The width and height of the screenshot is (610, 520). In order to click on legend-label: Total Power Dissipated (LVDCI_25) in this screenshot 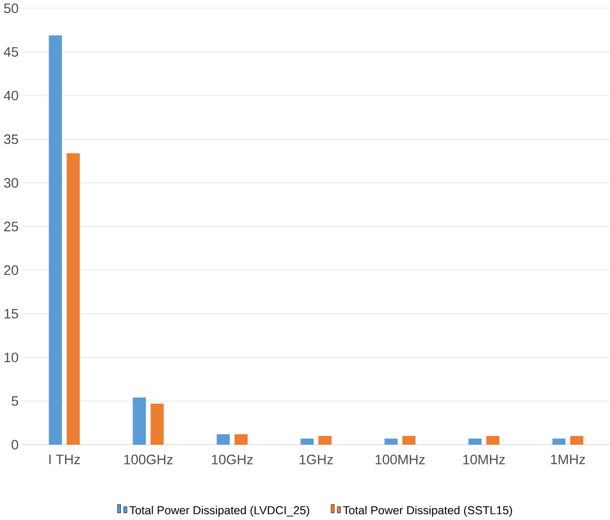, I will do `click(220, 511)`.